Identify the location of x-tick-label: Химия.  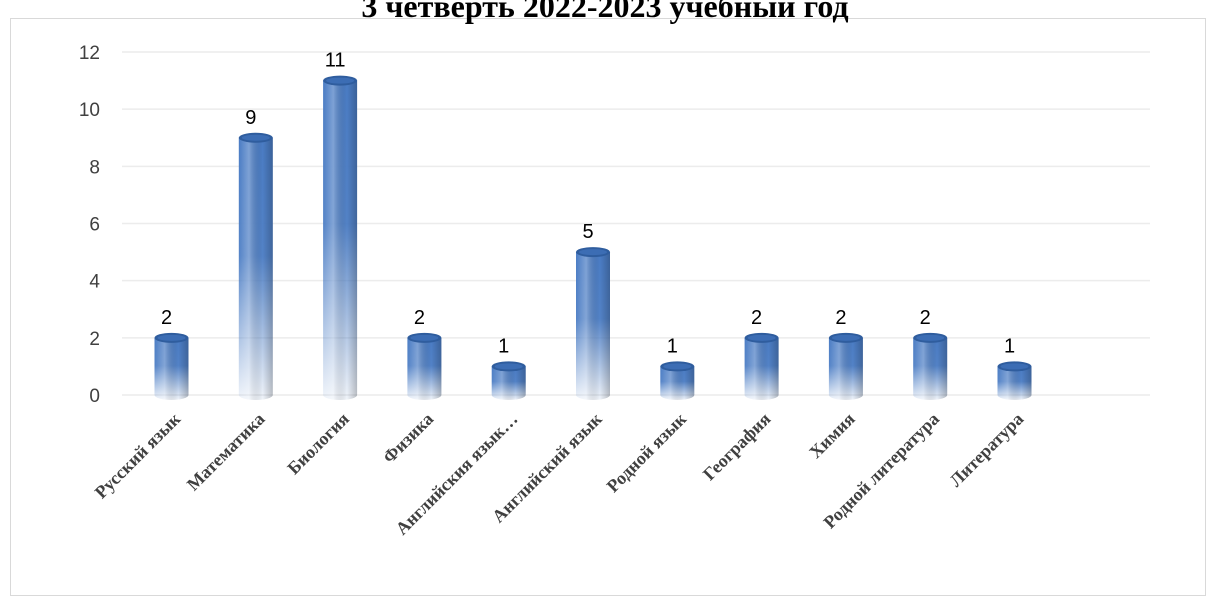
(832, 436).